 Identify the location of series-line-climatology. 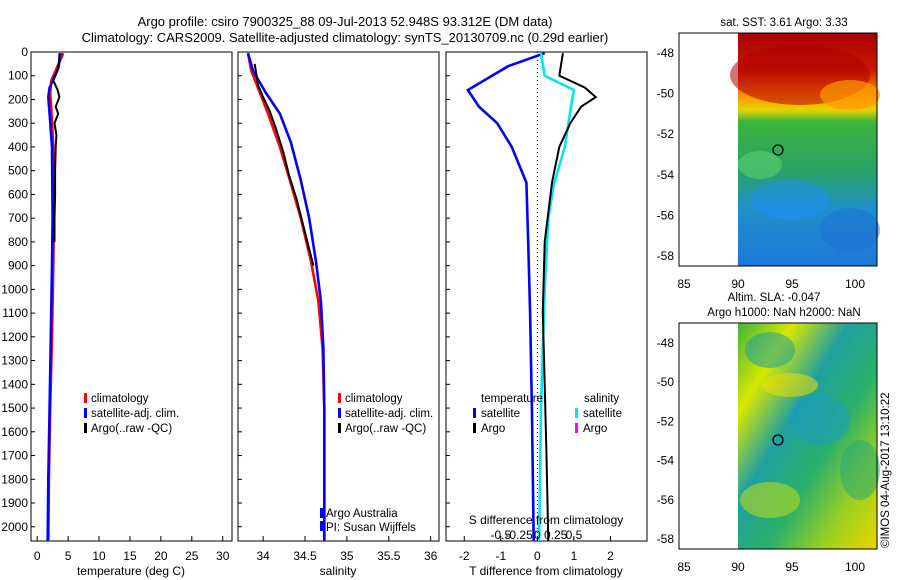
(286, 296).